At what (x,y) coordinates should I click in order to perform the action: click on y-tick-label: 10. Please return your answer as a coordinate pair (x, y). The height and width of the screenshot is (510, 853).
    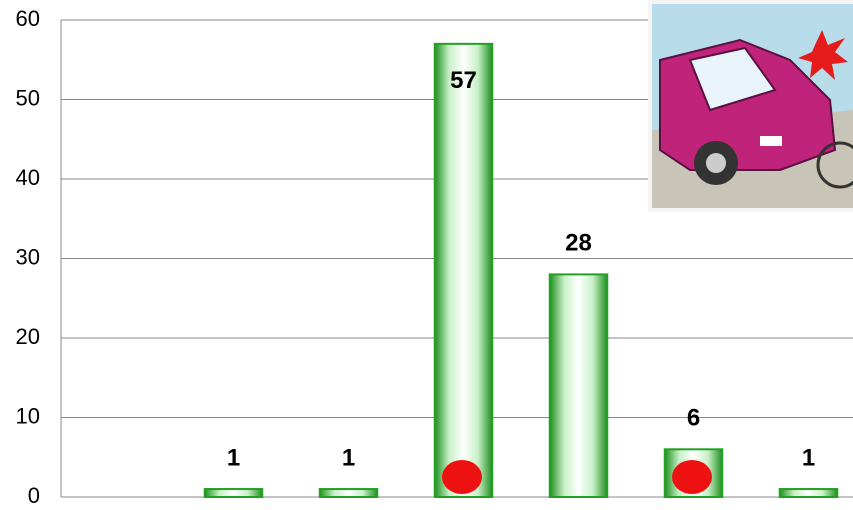
    Looking at the image, I should click on (28, 415).